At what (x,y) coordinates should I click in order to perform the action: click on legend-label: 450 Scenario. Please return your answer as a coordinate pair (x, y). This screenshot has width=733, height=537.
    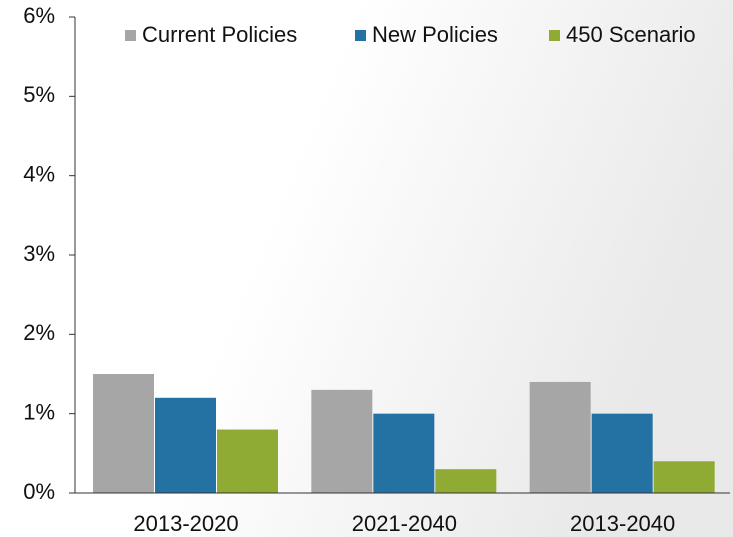
    Looking at the image, I should click on (631, 34).